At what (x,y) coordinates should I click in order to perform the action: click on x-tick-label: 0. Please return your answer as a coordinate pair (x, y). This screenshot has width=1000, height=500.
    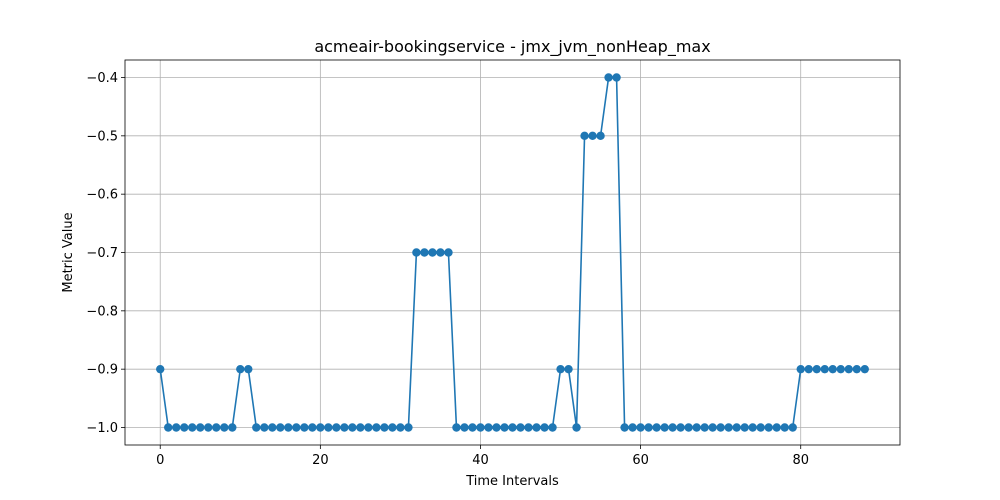
    Looking at the image, I should click on (160, 460).